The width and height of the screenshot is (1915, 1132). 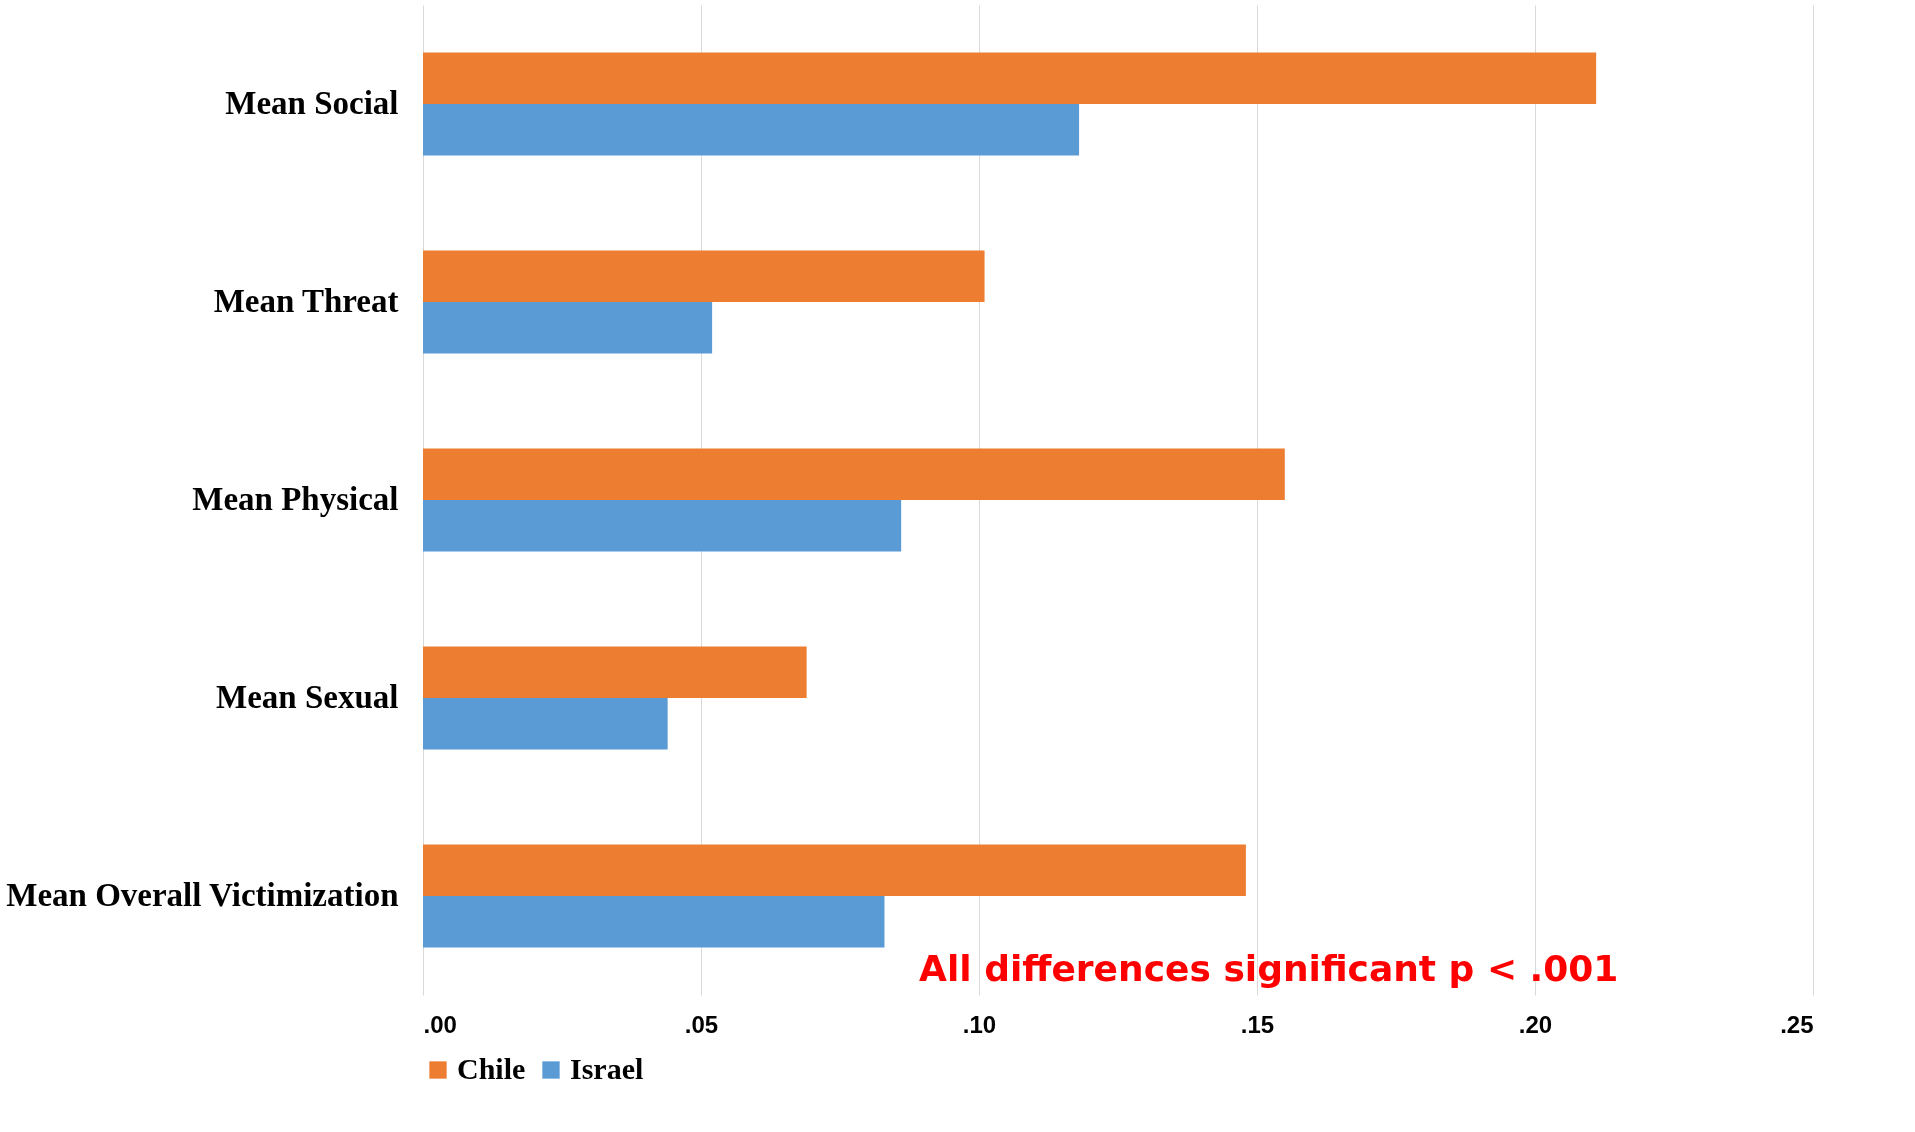 What do you see at coordinates (440, 1024) in the screenshot?
I see `x-tick-label: .00` at bounding box center [440, 1024].